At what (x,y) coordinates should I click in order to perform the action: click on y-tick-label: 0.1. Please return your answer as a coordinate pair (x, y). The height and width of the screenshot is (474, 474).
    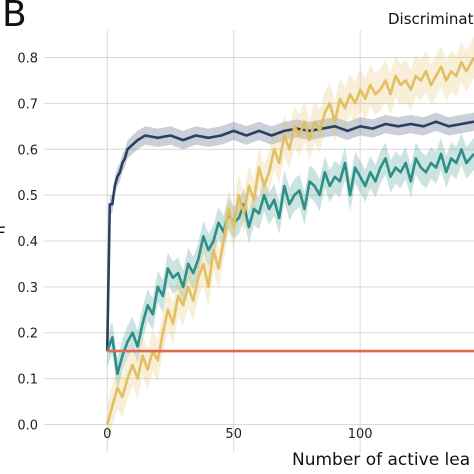
    Looking at the image, I should click on (27, 380).